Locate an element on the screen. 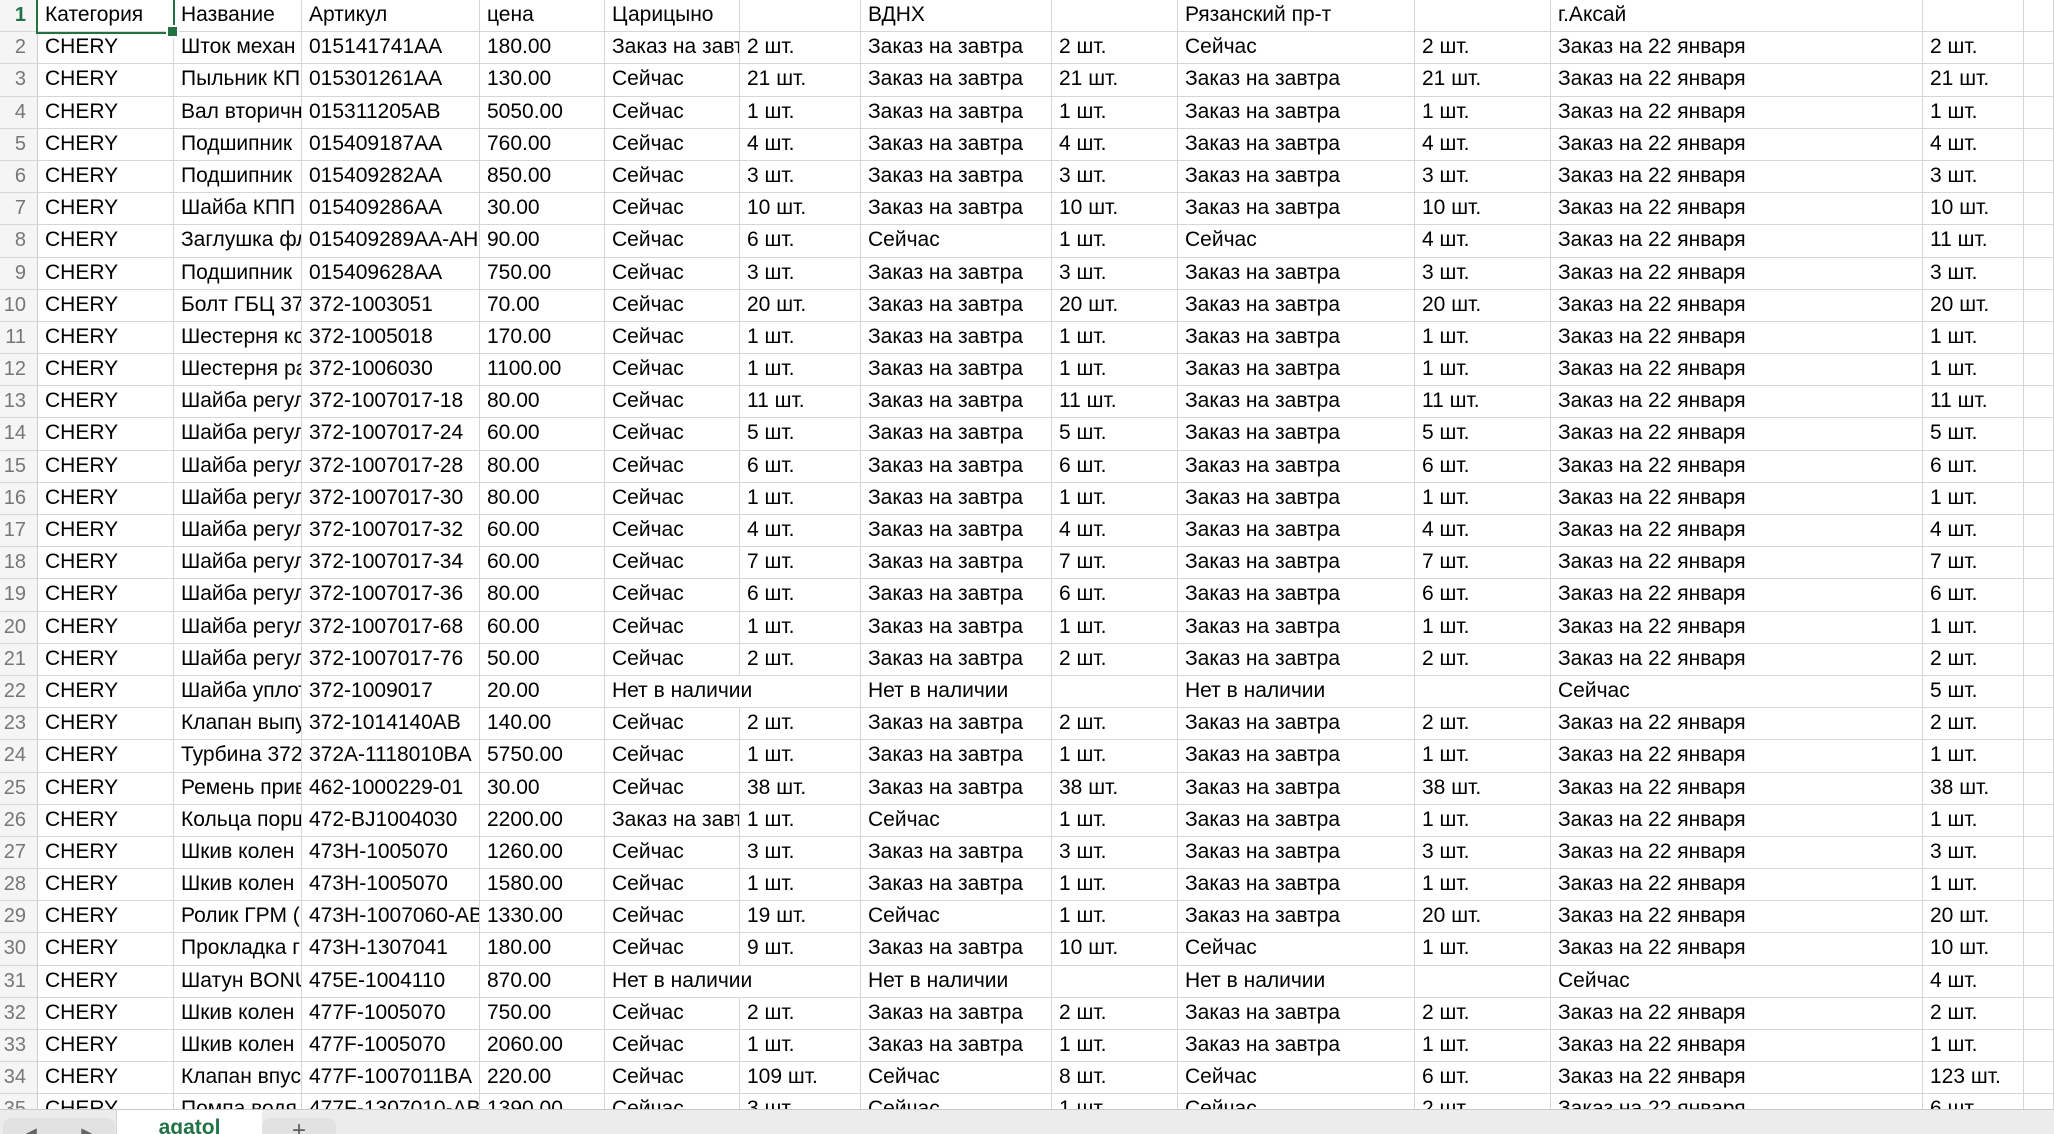 The height and width of the screenshot is (1134, 2054). row-header-11: 11 is located at coordinates (19, 338).